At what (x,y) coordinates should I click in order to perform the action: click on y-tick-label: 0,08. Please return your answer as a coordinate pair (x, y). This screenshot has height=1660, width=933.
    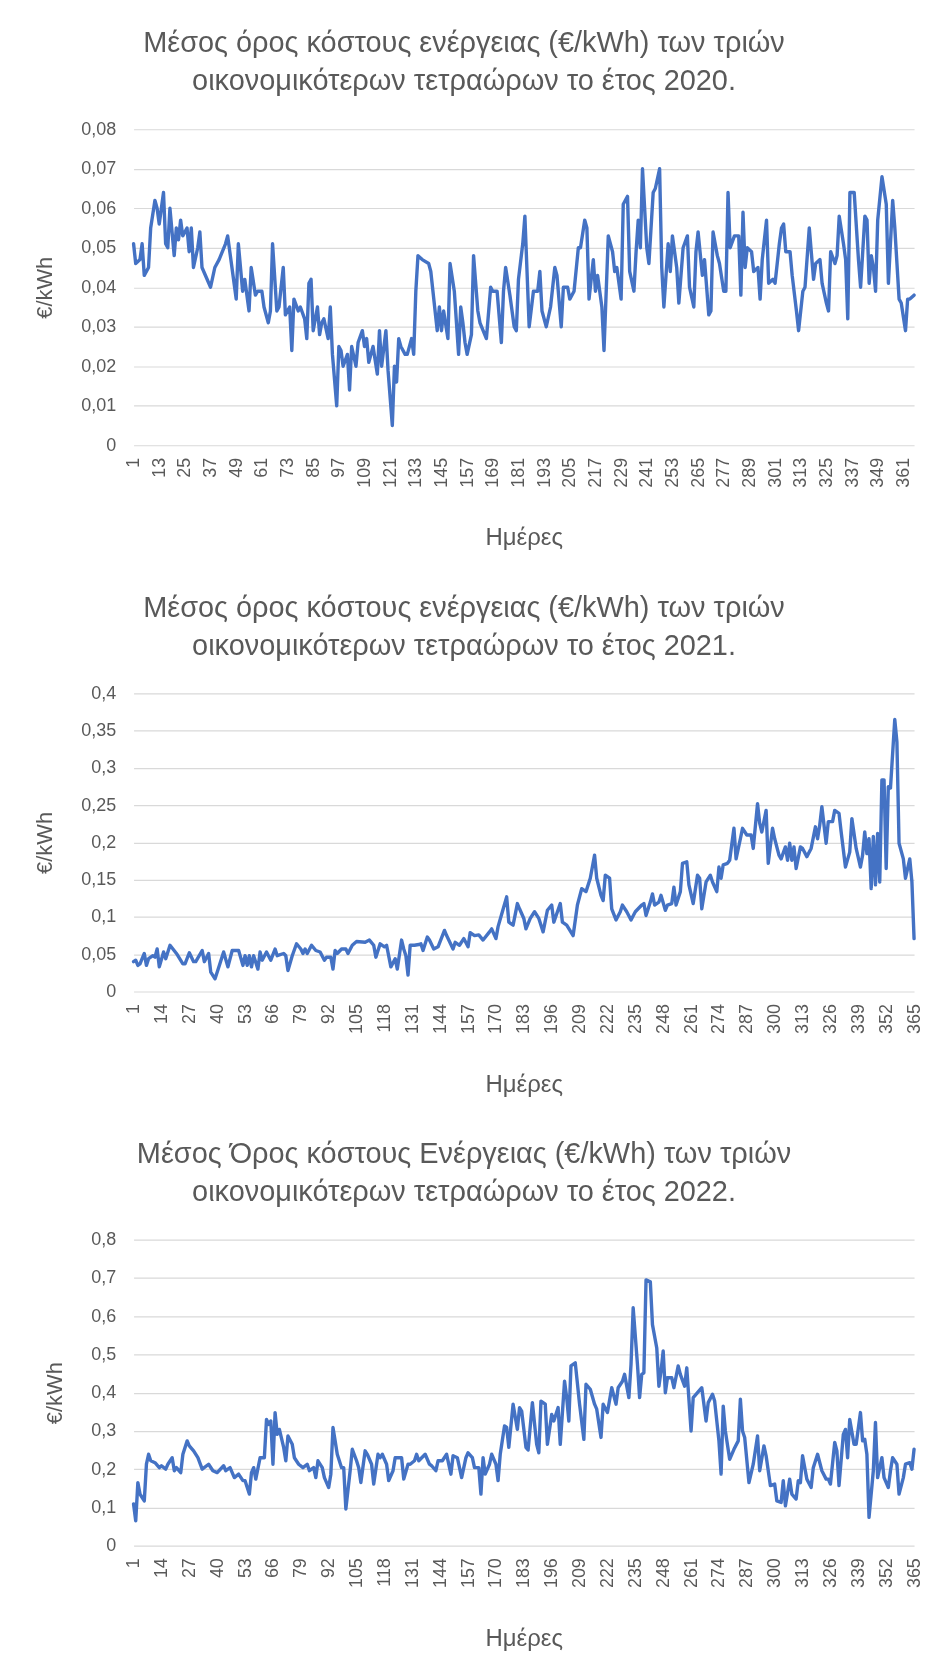
    Looking at the image, I should click on (99, 128).